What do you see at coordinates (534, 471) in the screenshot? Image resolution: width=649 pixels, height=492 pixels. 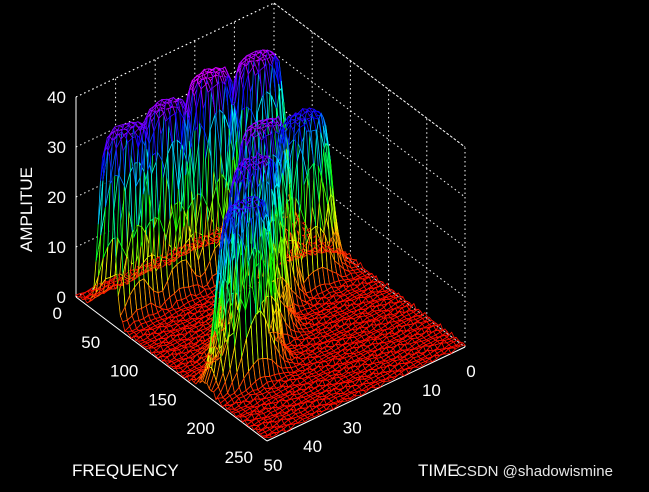 I see `watermark: CSDN @shadowismine` at bounding box center [534, 471].